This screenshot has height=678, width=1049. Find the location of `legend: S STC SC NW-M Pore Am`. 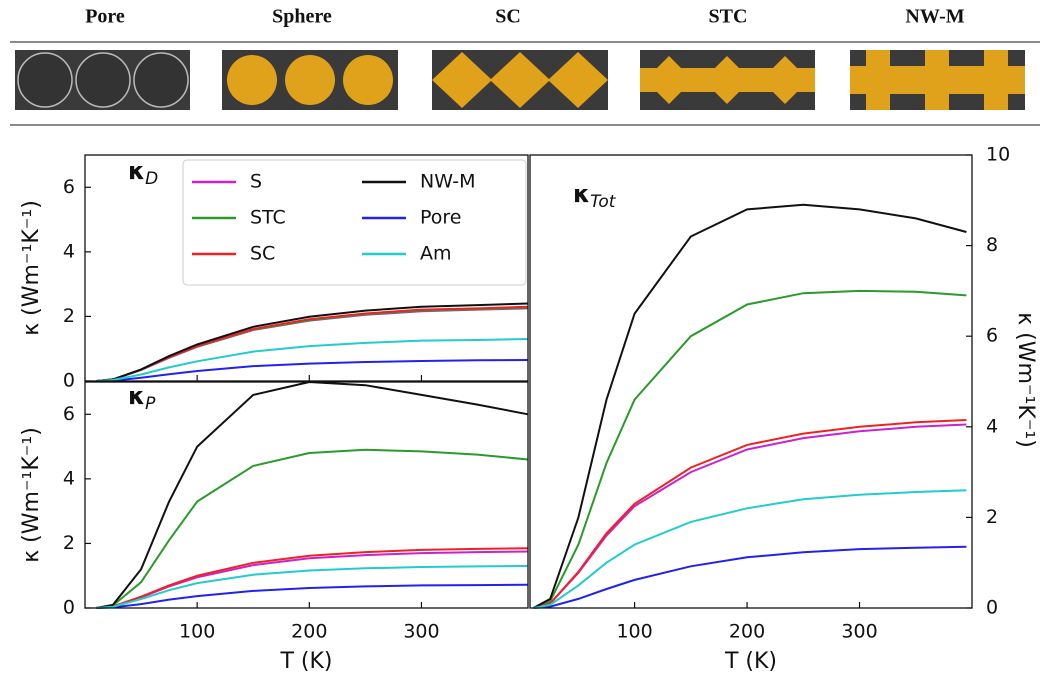

legend: S STC SC NW-M Pore Am is located at coordinates (354, 222).